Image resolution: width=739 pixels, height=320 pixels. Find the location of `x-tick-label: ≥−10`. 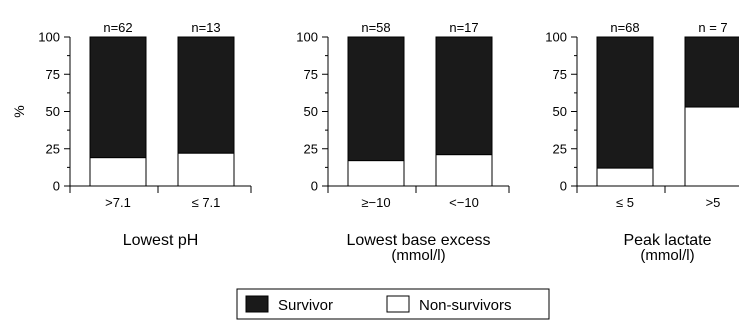

x-tick-label: ≥−10 is located at coordinates (375, 202).